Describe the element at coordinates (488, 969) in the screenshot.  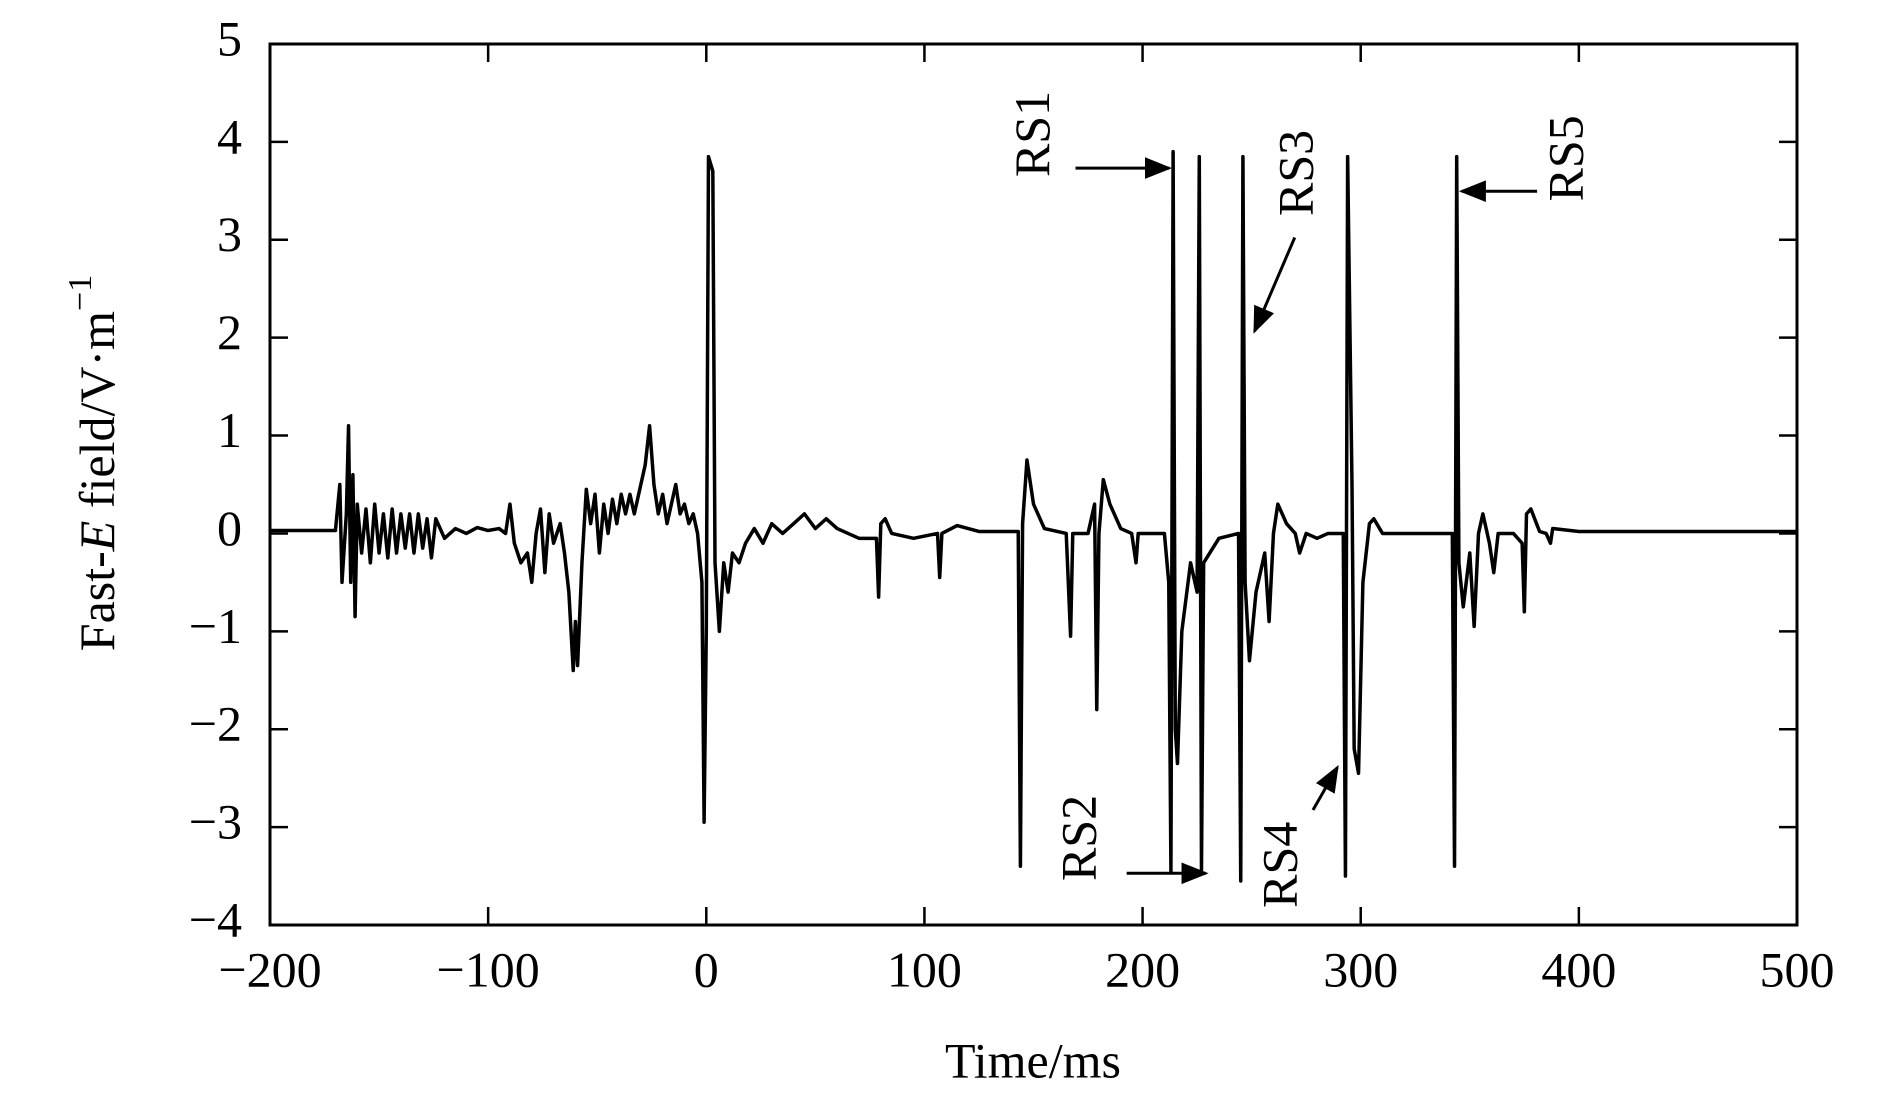
I see `x-tick-label: −100` at that location.